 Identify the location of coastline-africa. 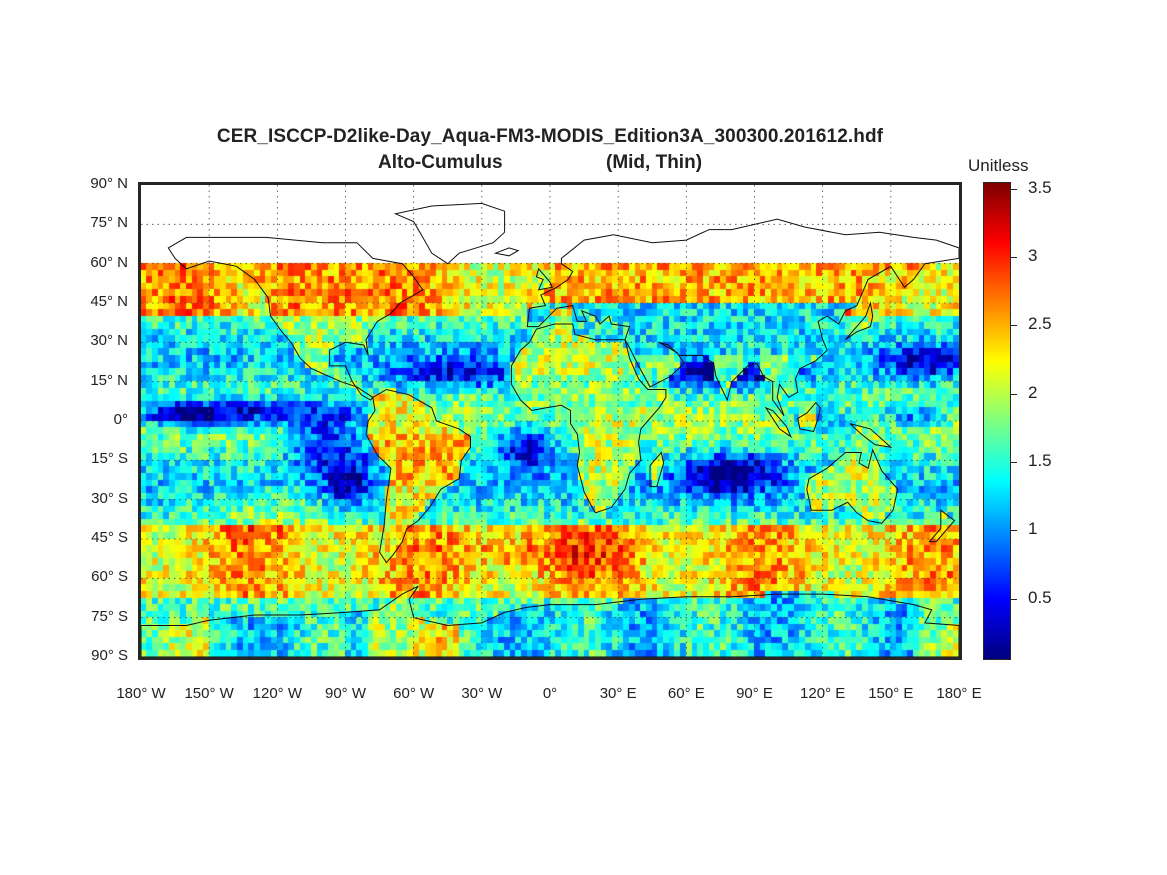
(588, 418).